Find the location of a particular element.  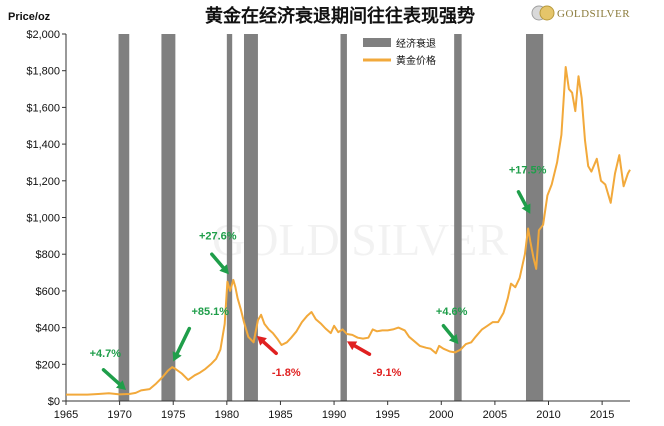

legend: 经济衰退 黄金价格 is located at coordinates (399, 52).